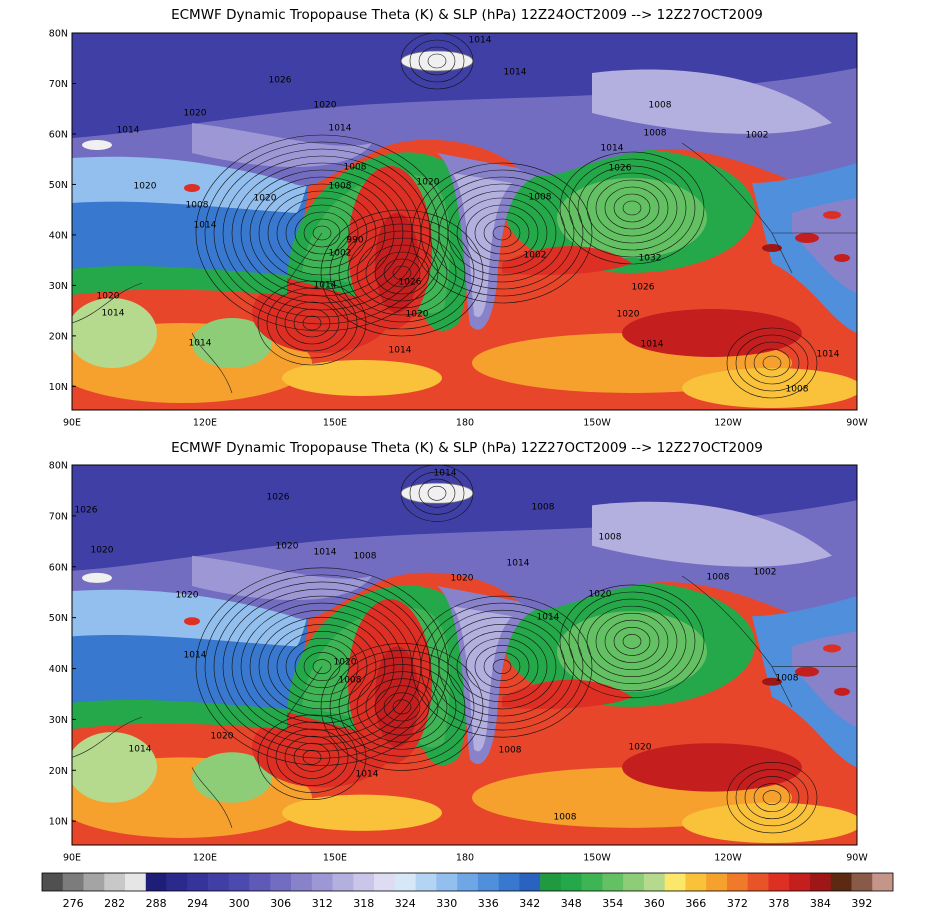  Describe the element at coordinates (335, 423) in the screenshot. I see `lon-label: 150E` at that location.